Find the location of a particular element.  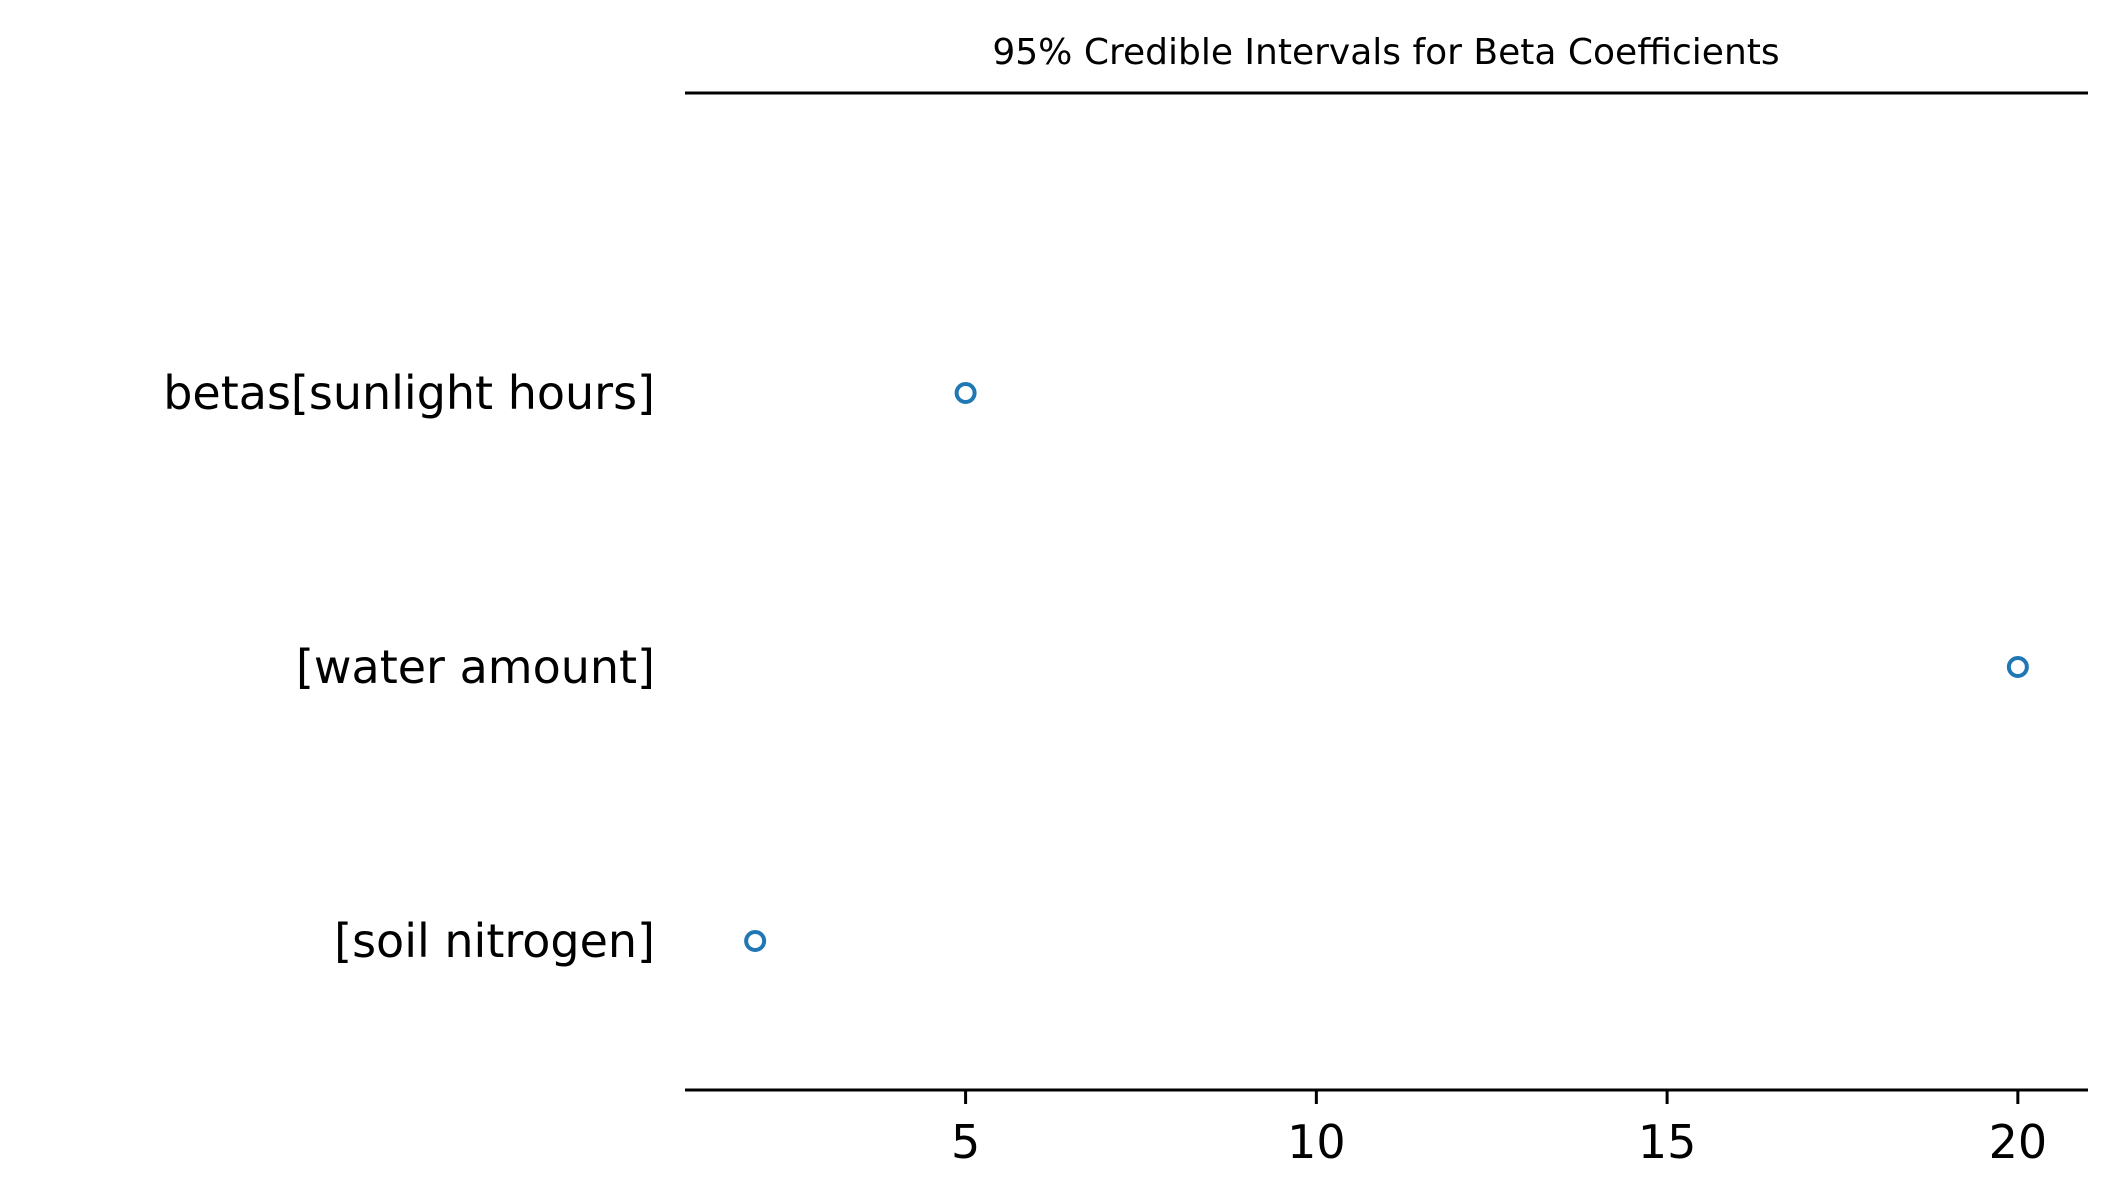

y-tick-label: [water amount] is located at coordinates (475, 667).